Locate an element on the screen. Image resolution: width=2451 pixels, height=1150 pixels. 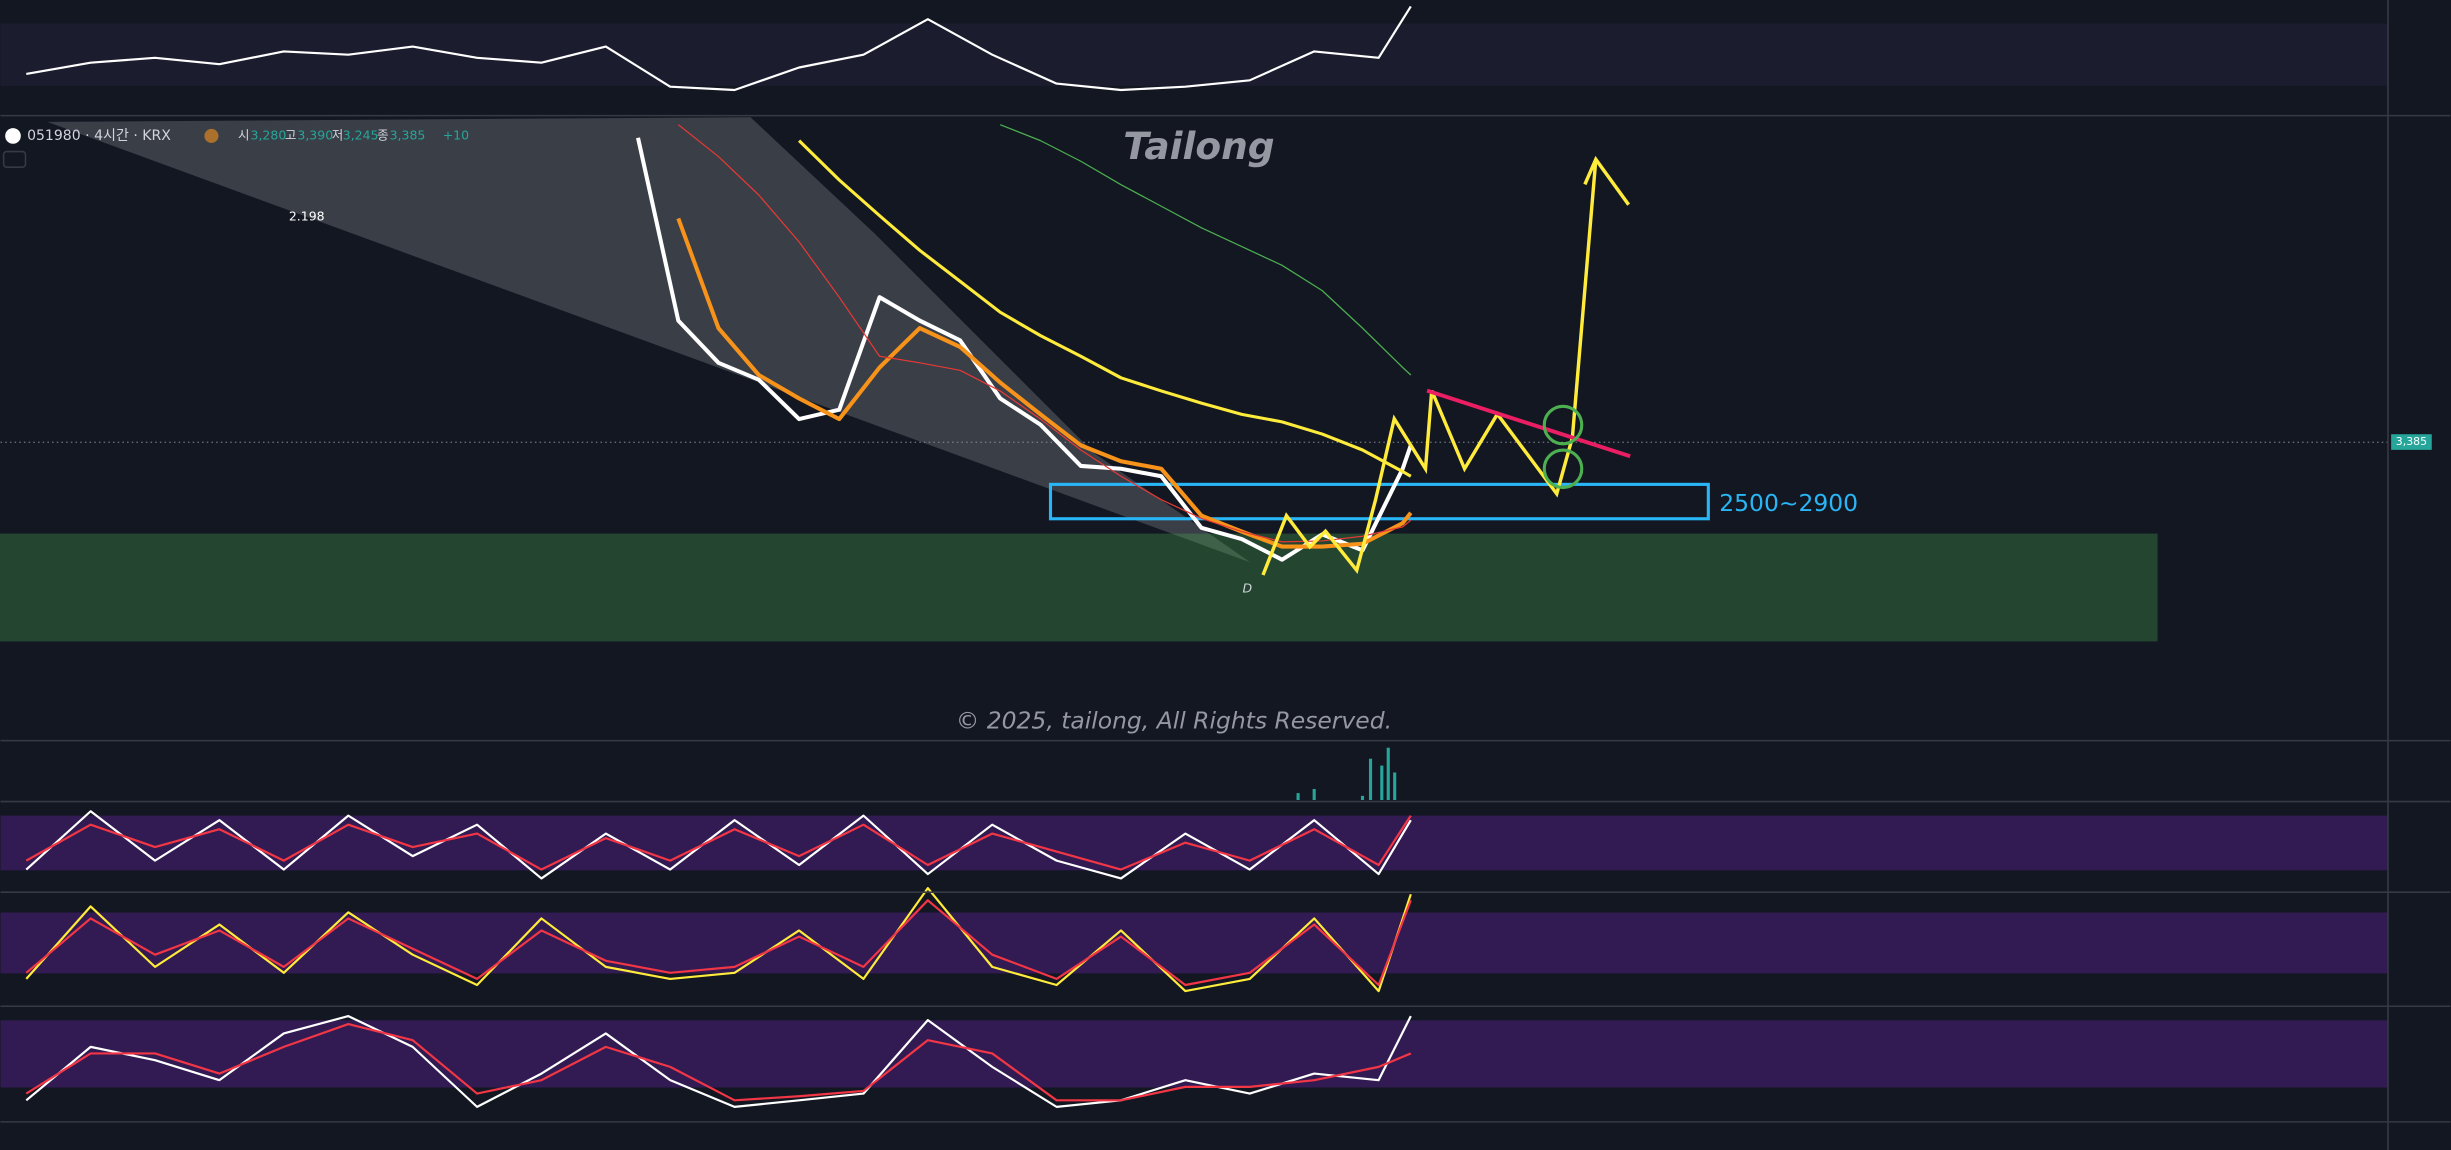
trend-line is located at coordinates (1528, 423).